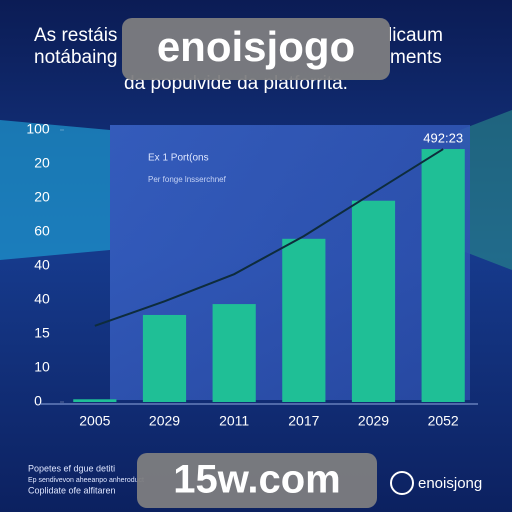 This screenshot has height=517, width=512. Describe the element at coordinates (402, 483) in the screenshot. I see `brand-logo` at that location.